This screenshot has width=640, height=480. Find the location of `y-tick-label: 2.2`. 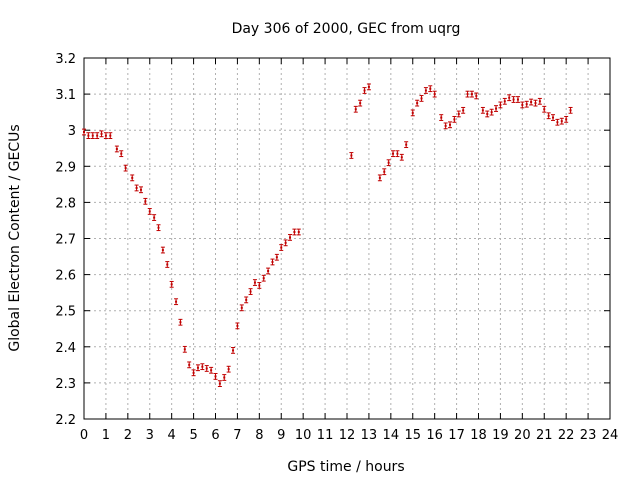

y-tick-label: 2.2 is located at coordinates (65, 420).